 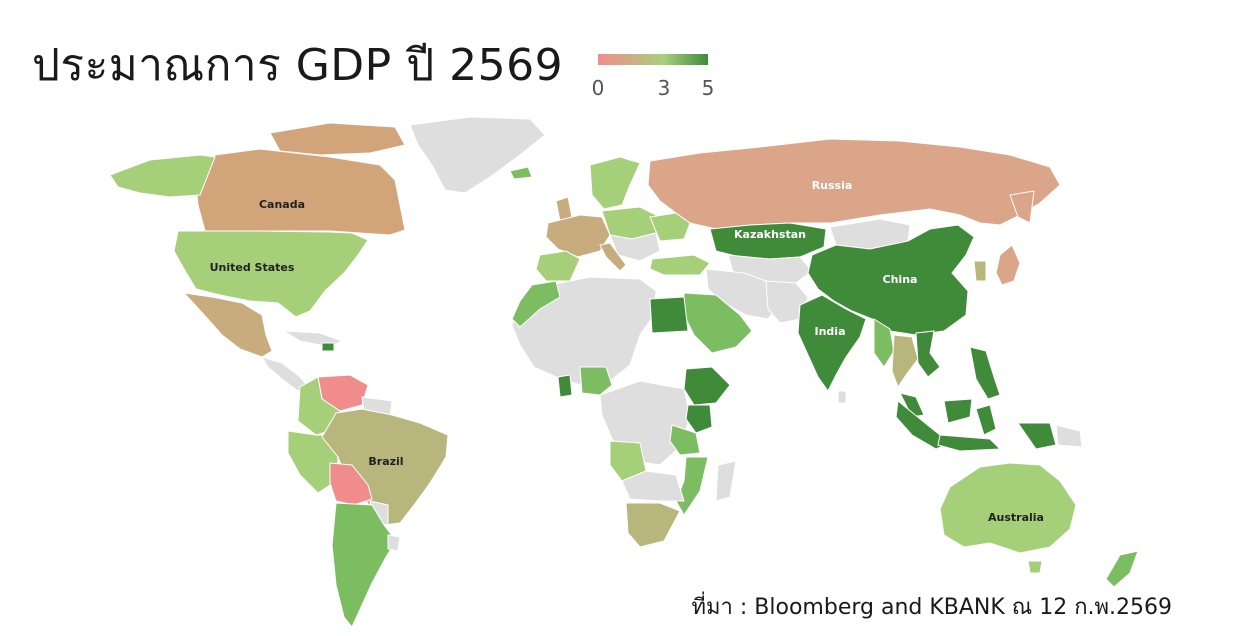 What do you see at coordinates (770, 234) in the screenshot?
I see `label-kazakhstan: Kazakhstan` at bounding box center [770, 234].